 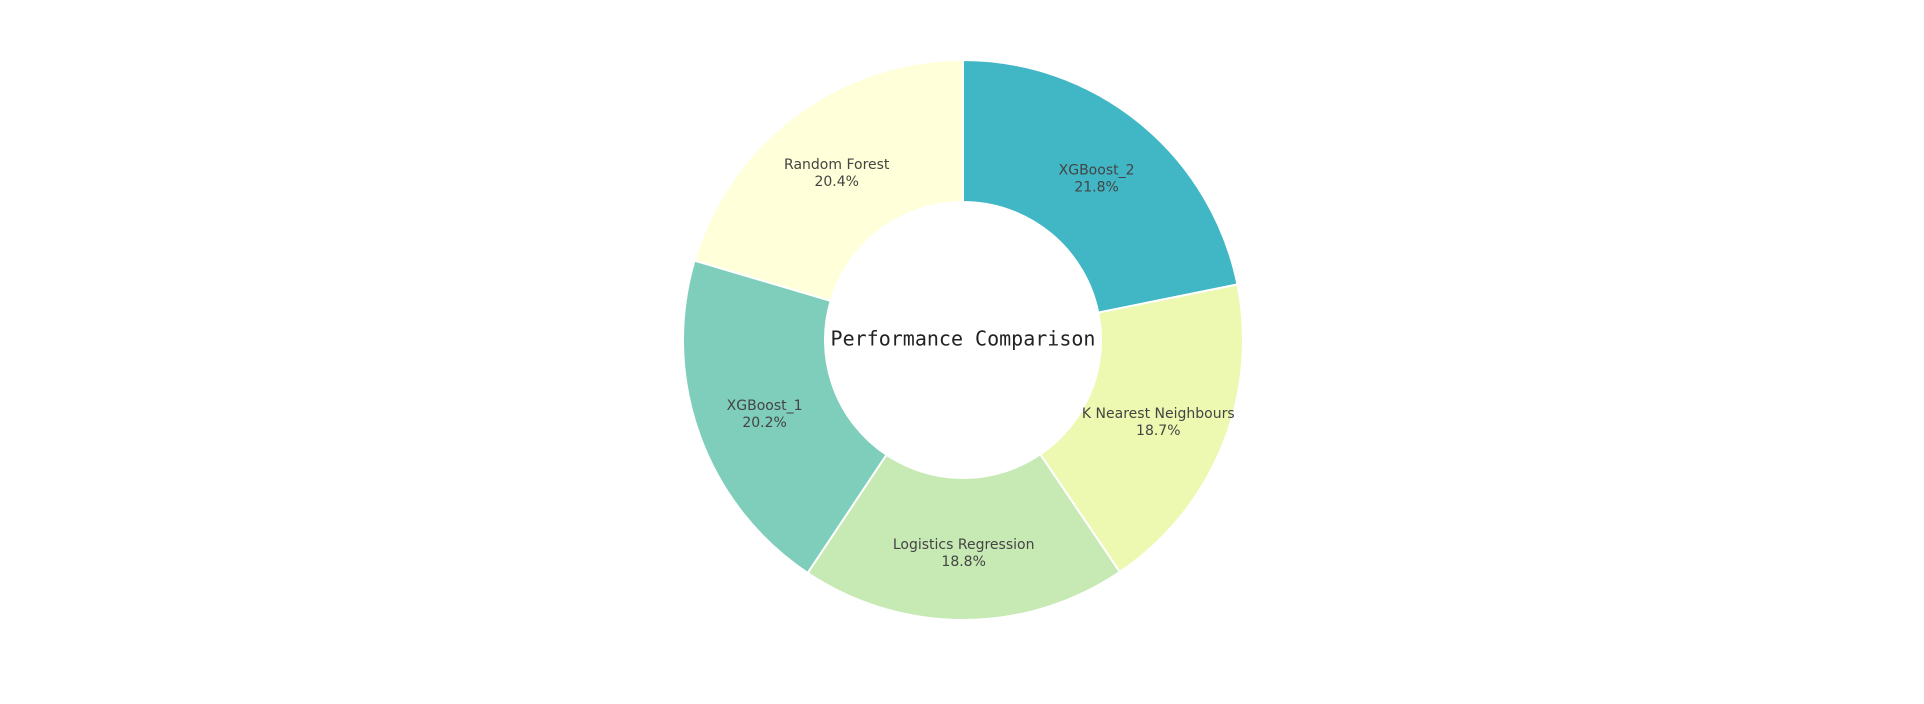 I want to click on slice-label-percent: 20.4%, so click(x=836, y=182).